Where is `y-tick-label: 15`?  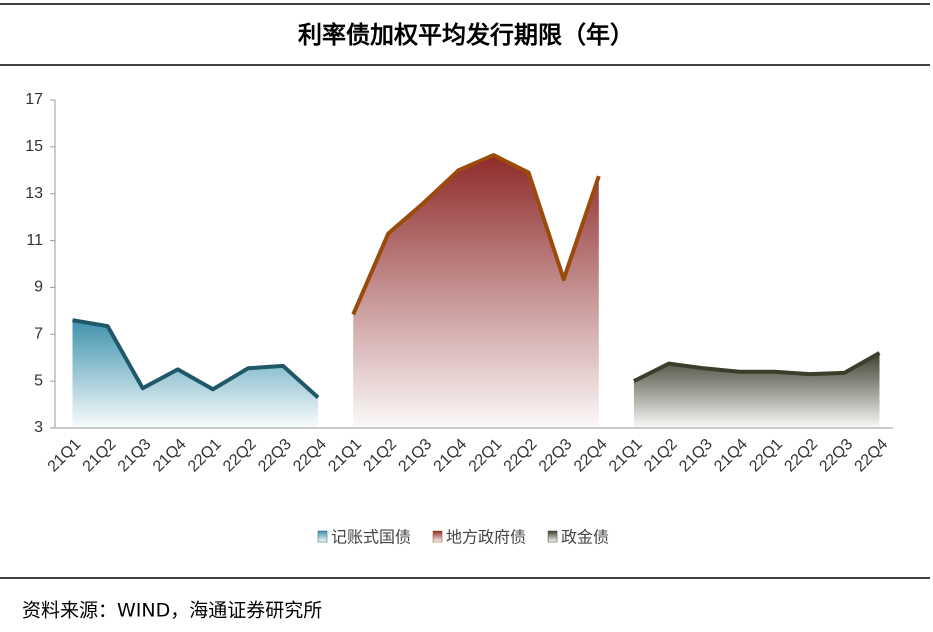 y-tick-label: 15 is located at coordinates (34, 146).